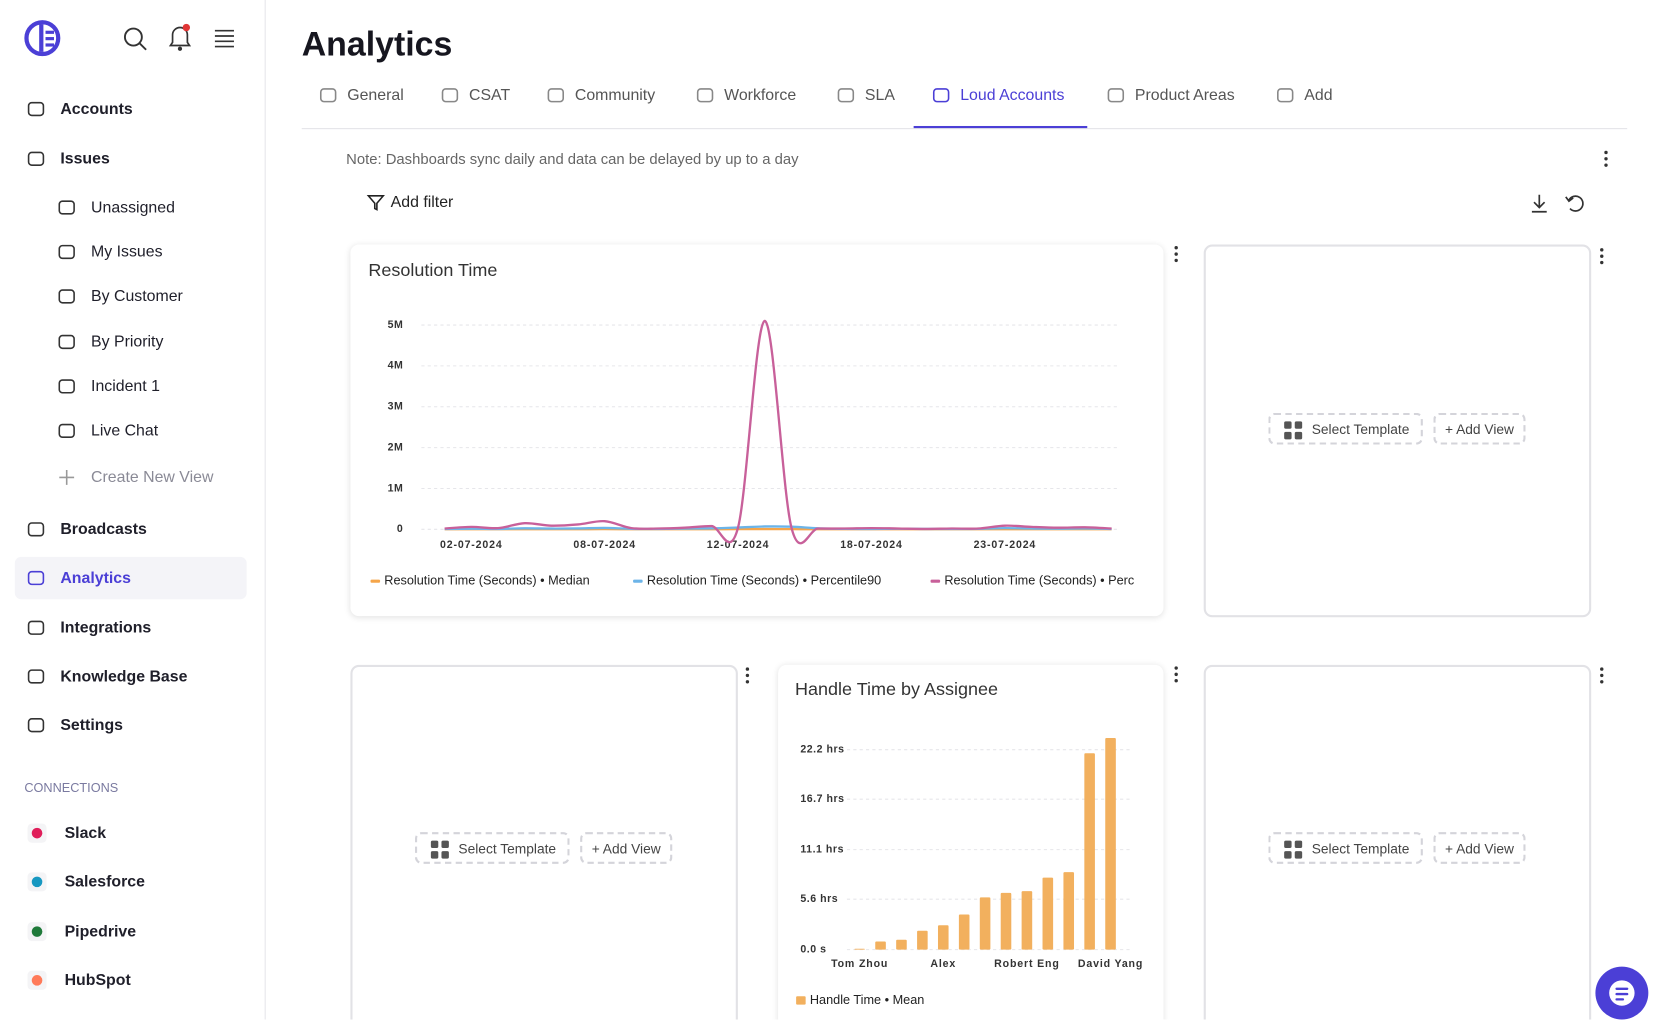 This screenshot has height=1020, width=1660. What do you see at coordinates (396, 366) in the screenshot?
I see `y-tick-label: 4M` at bounding box center [396, 366].